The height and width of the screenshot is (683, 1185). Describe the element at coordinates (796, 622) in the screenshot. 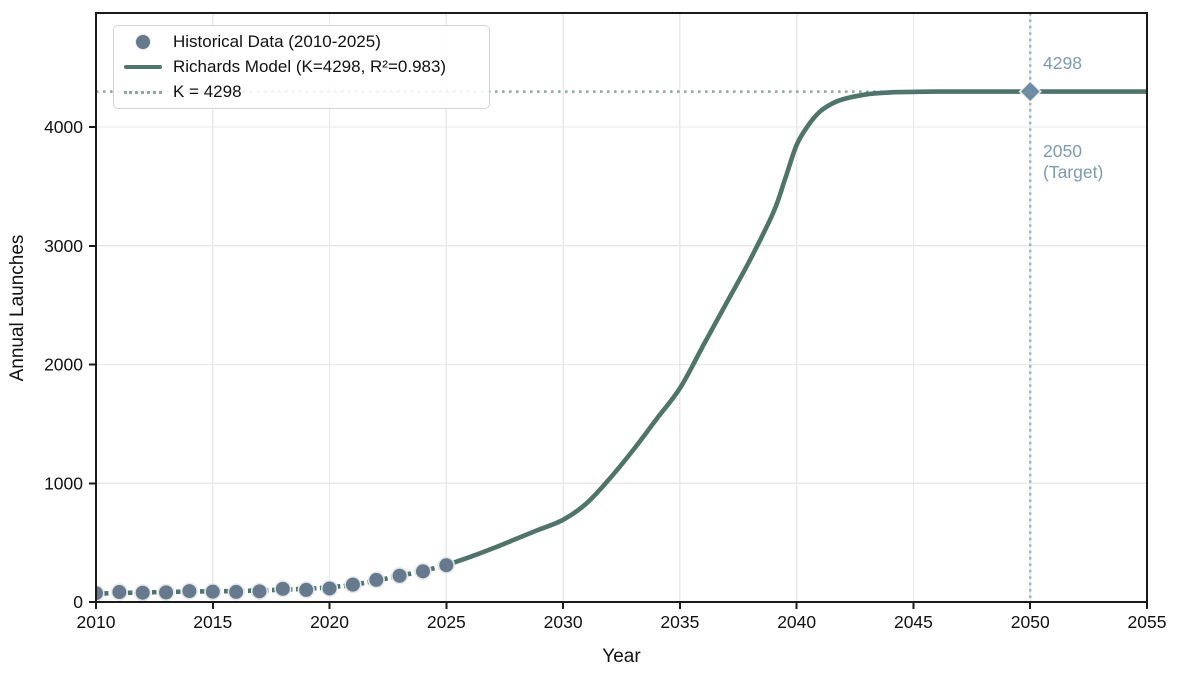

I see `x-tick-label: 2040` at that location.